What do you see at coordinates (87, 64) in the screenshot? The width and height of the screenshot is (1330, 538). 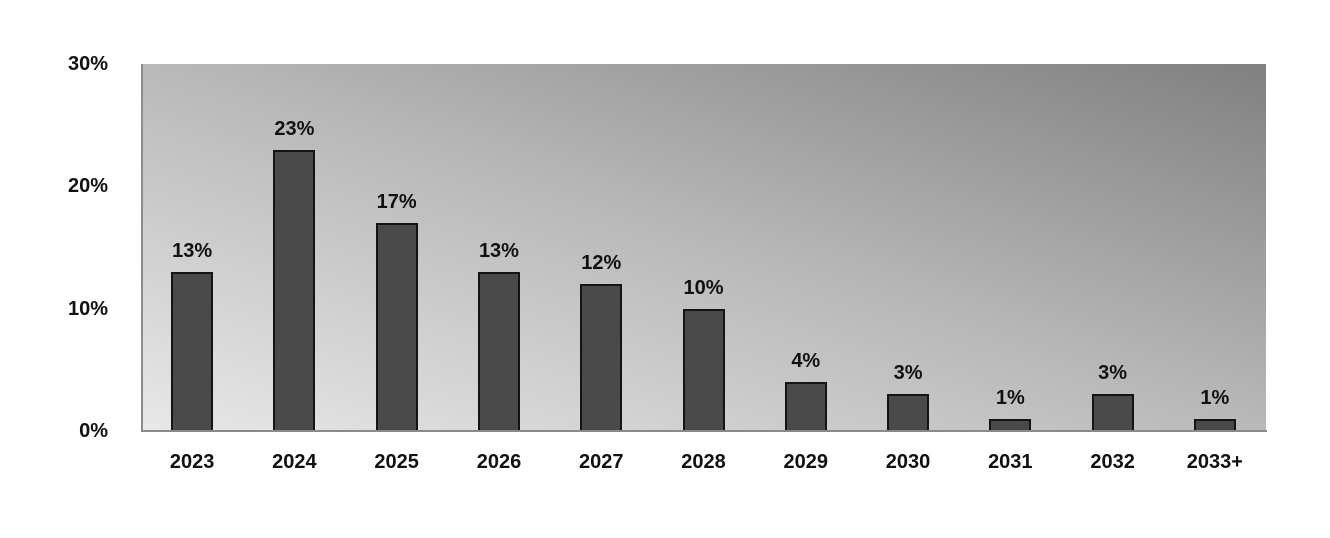 I see `y-tick-label: 30%` at bounding box center [87, 64].